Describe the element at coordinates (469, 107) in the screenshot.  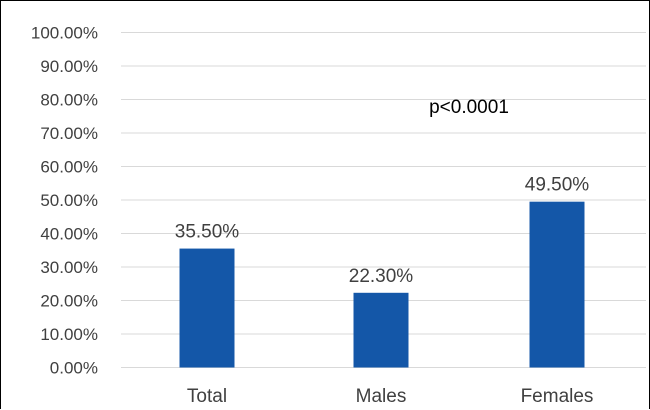
I see `significance-annotation: p<0.0001` at that location.